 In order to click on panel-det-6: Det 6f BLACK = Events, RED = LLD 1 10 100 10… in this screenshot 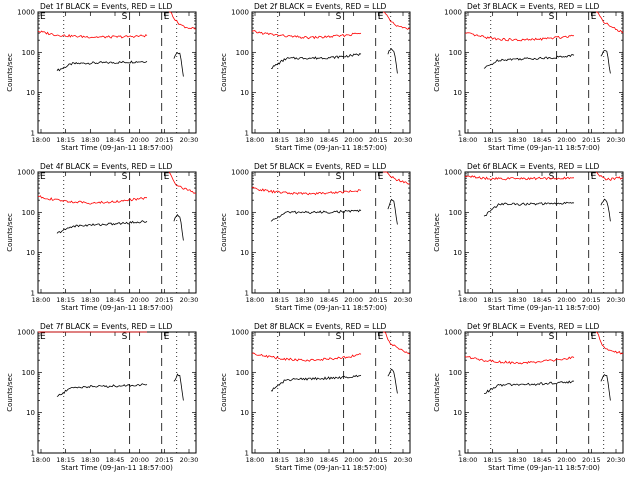, I will do `click(529, 237)`.